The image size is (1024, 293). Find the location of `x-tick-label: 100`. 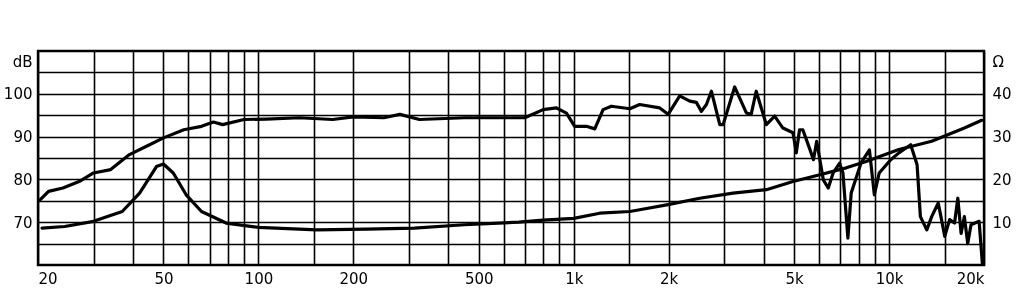

x-tick-label: 100 is located at coordinates (259, 278).